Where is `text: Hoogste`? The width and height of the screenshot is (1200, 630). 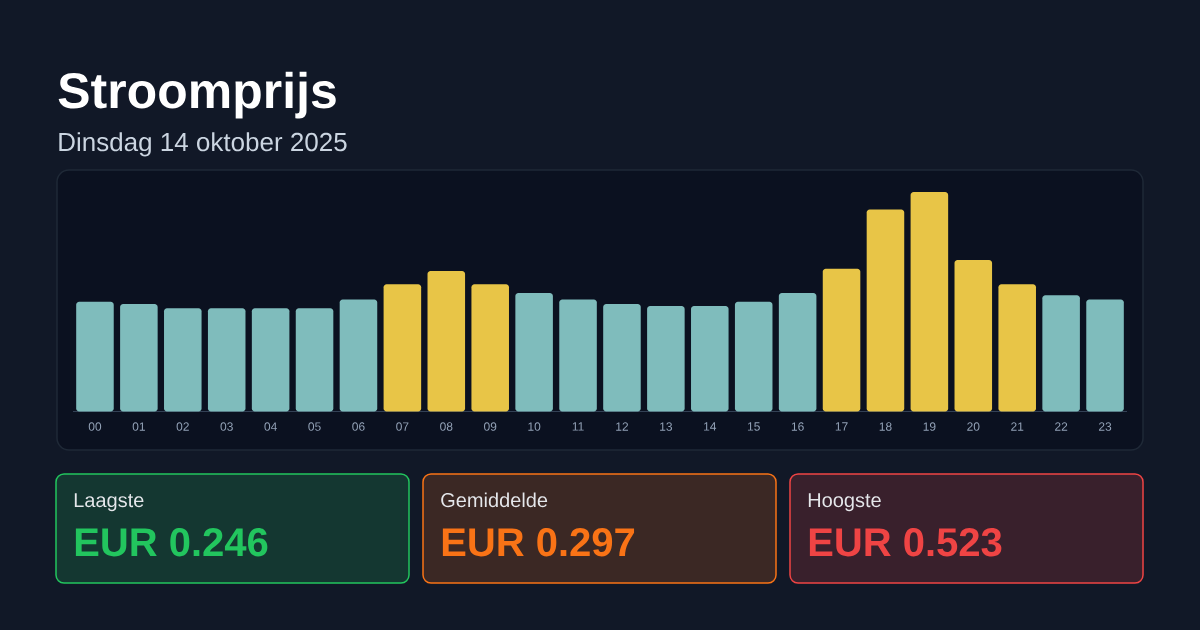
text: Hoogste is located at coordinates (844, 502).